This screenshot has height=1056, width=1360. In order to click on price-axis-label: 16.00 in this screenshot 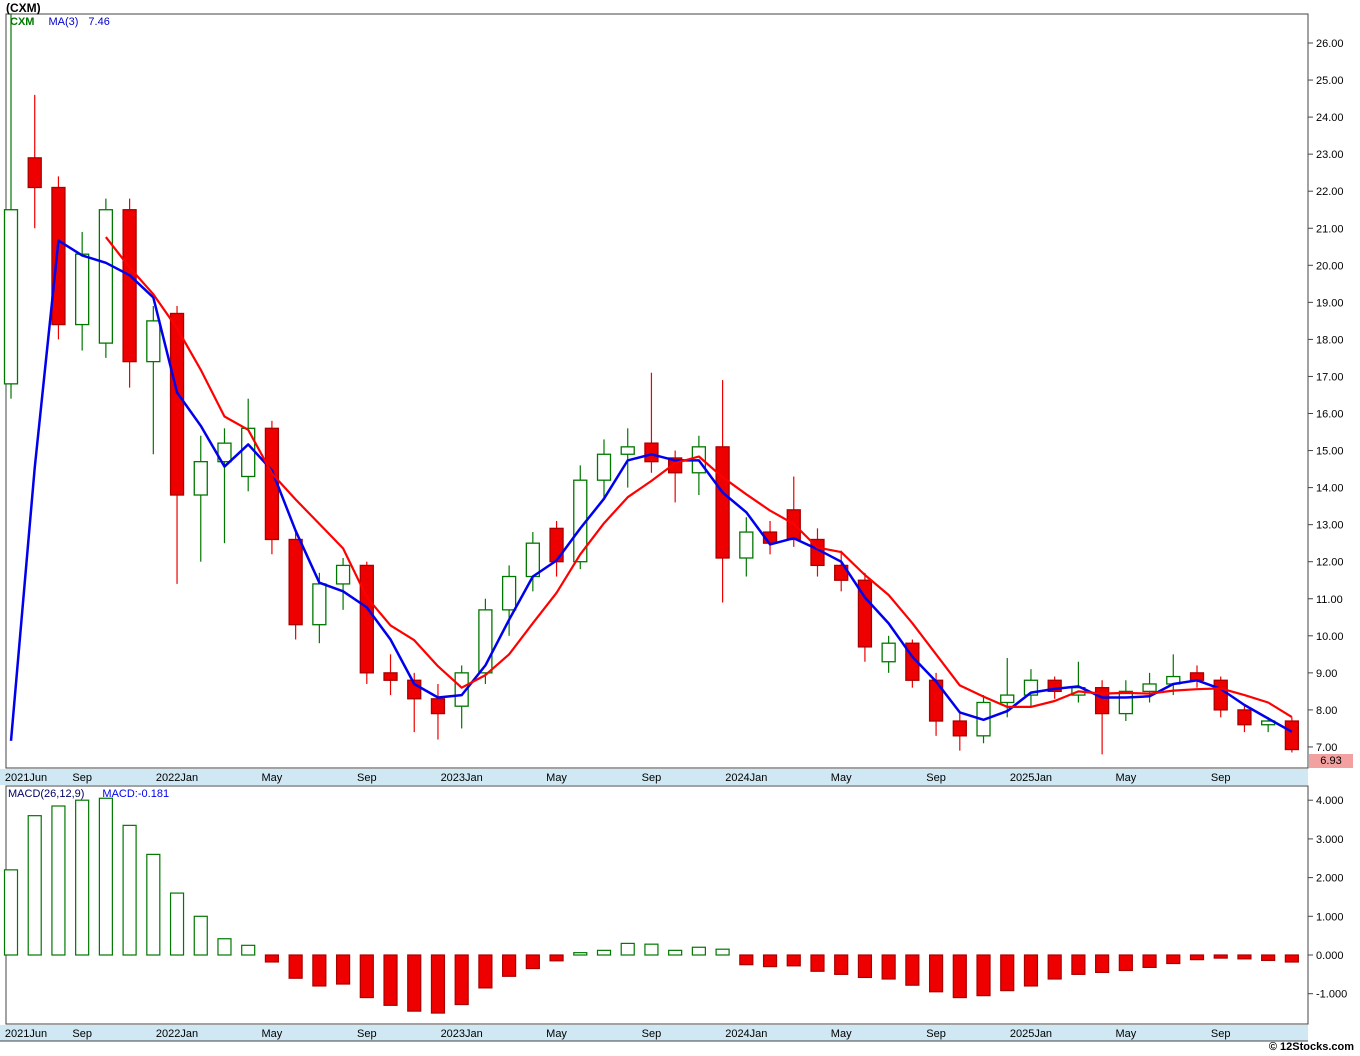, I will do `click(1330, 415)`.